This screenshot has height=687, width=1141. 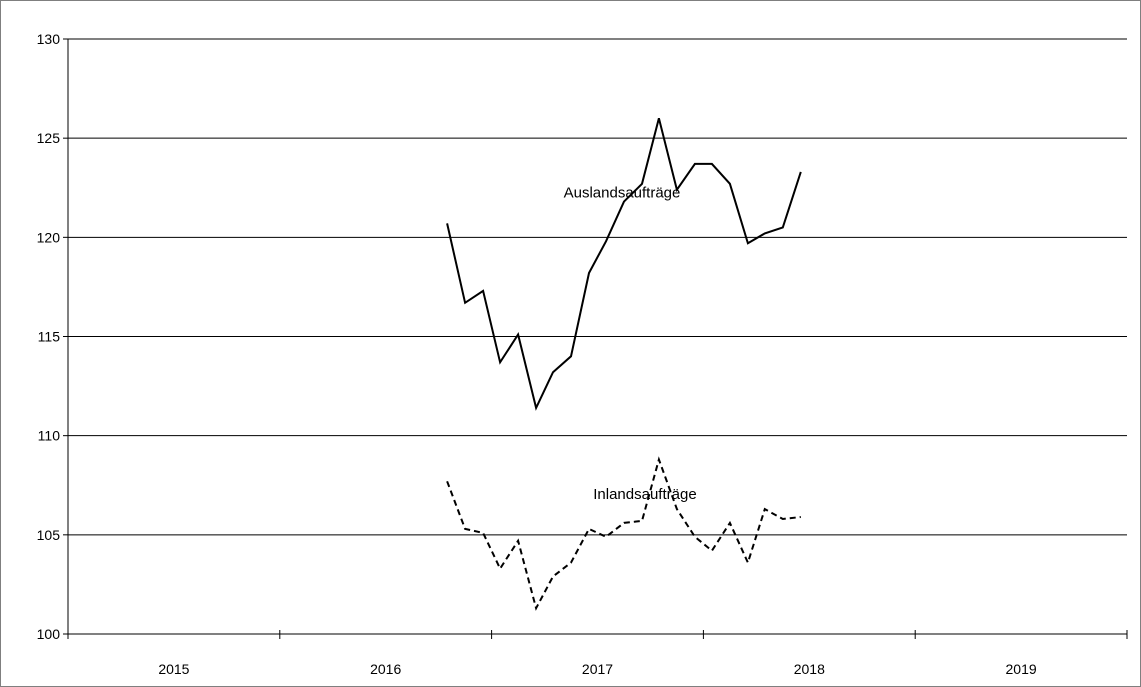 I want to click on x-tick-label: 2018, so click(x=809, y=669).